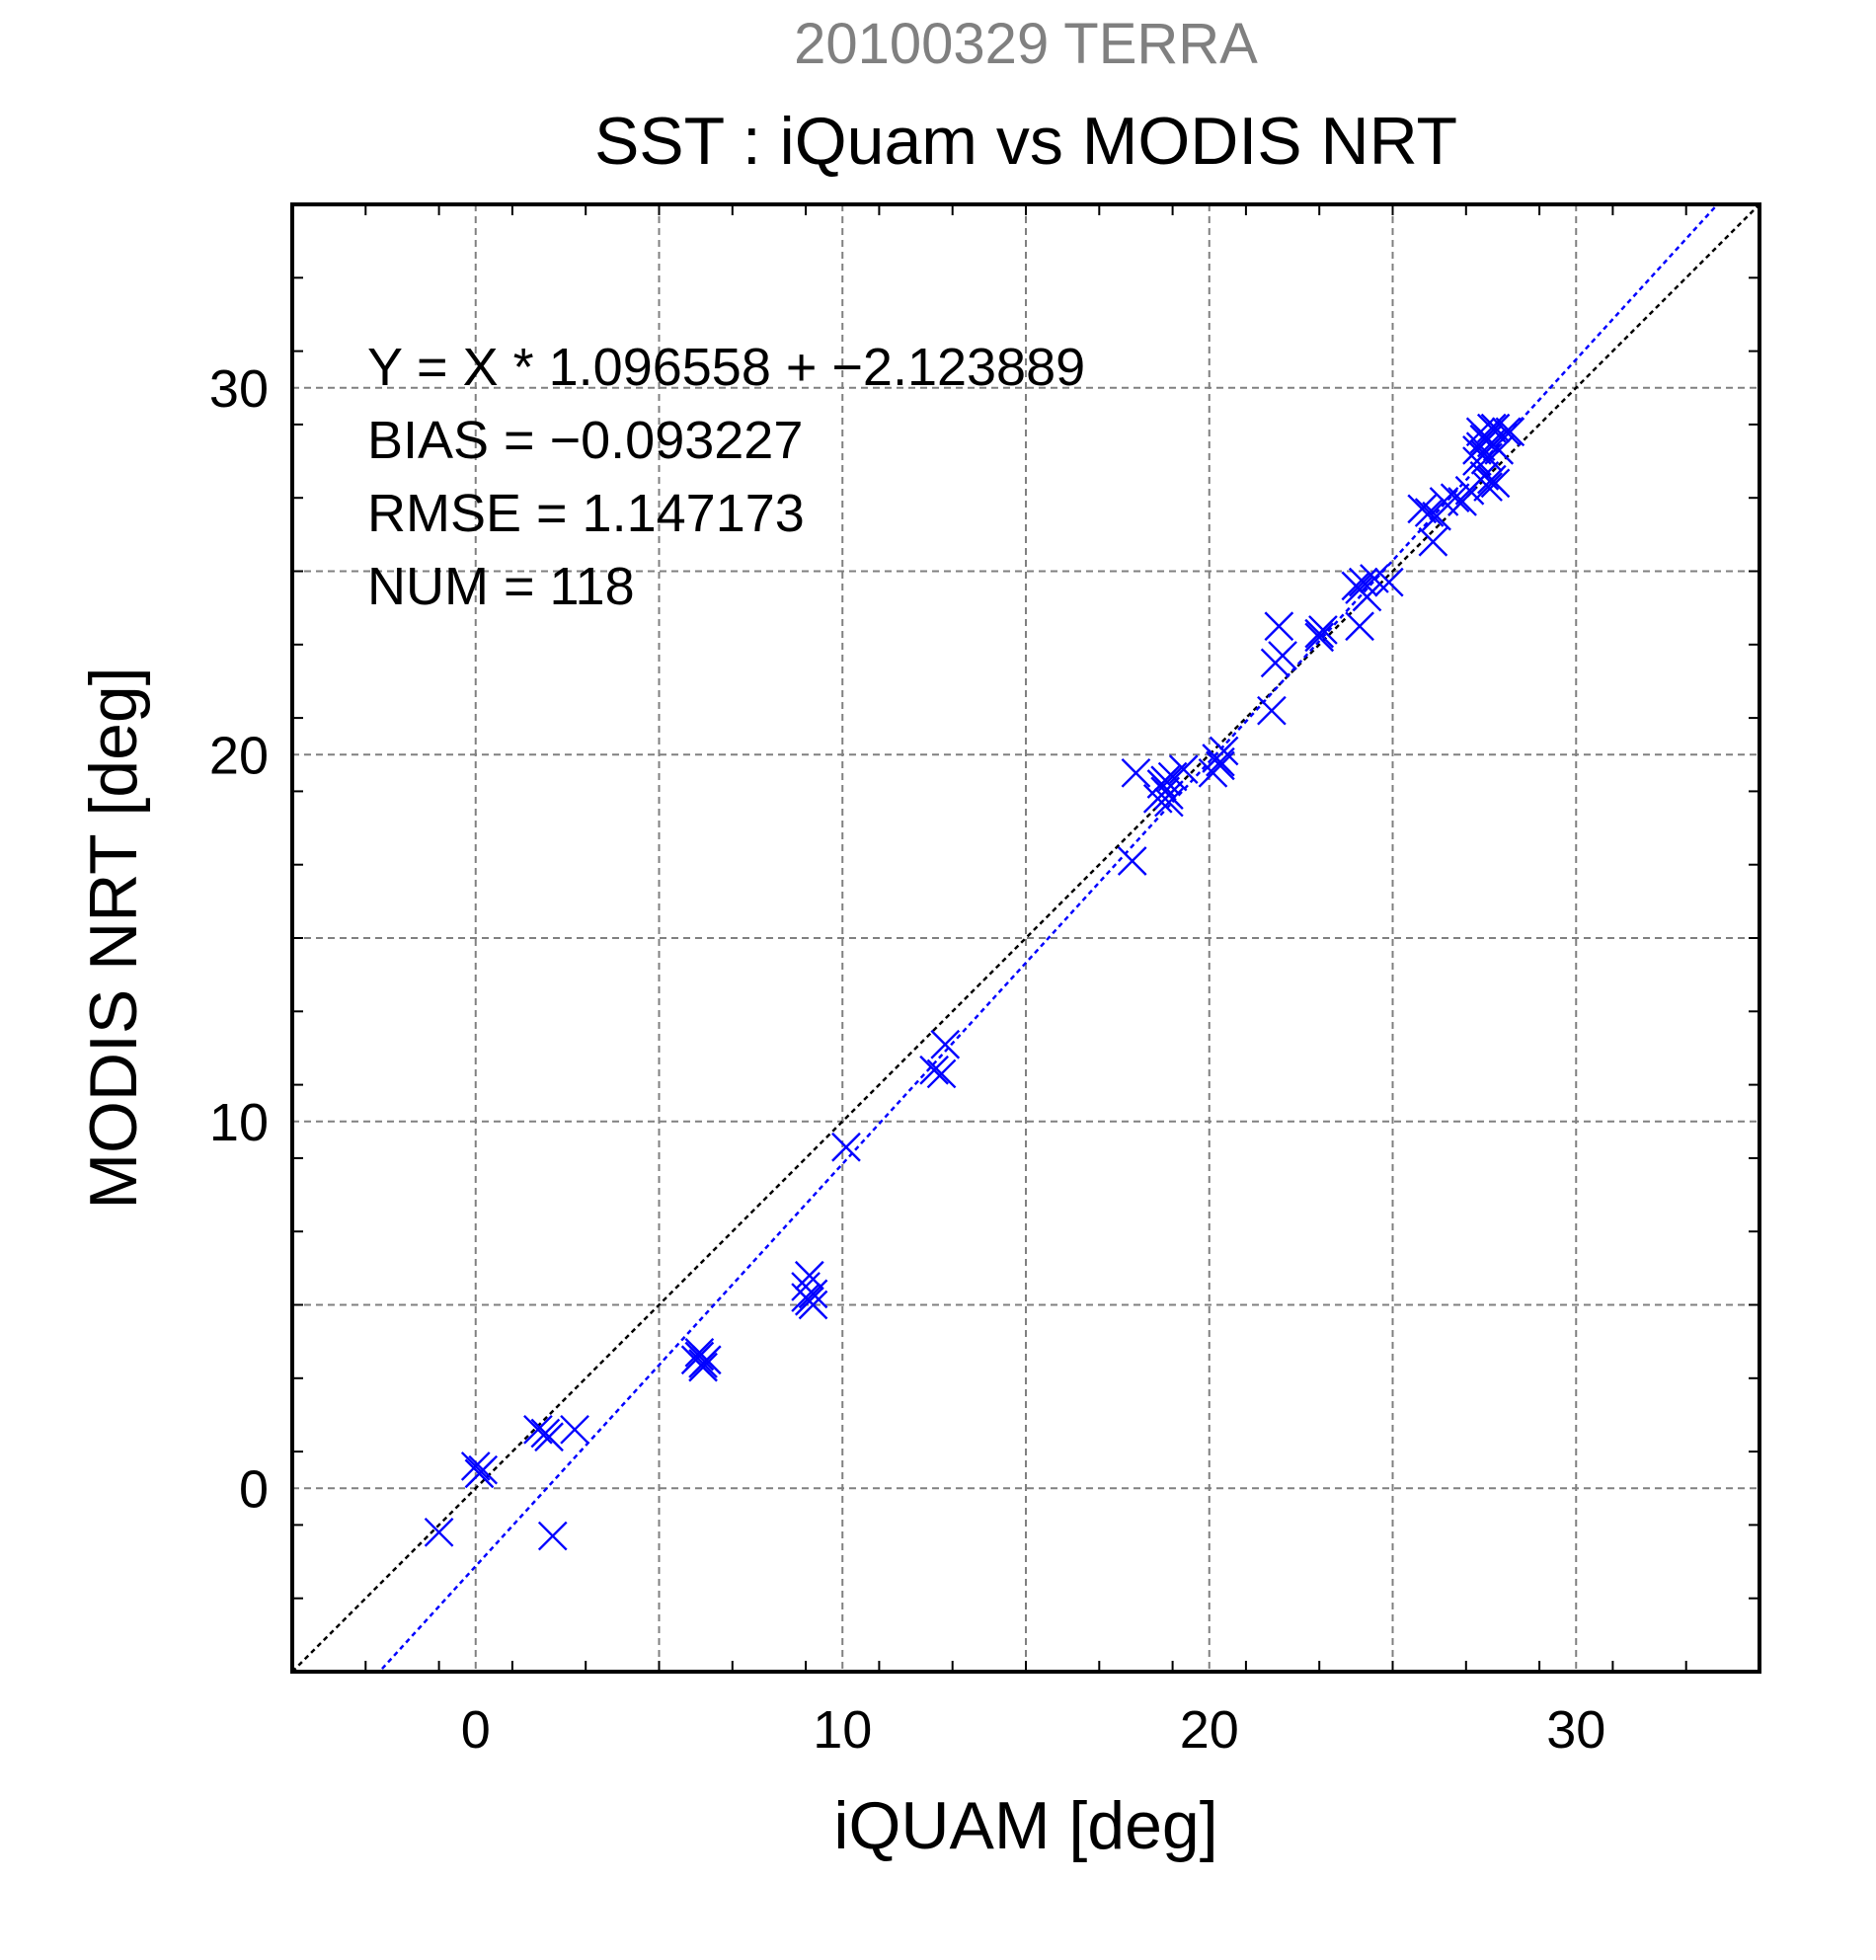 The height and width of the screenshot is (1960, 1876). What do you see at coordinates (586, 513) in the screenshot?
I see `stats-rmse: RMSE = 1.147173` at bounding box center [586, 513].